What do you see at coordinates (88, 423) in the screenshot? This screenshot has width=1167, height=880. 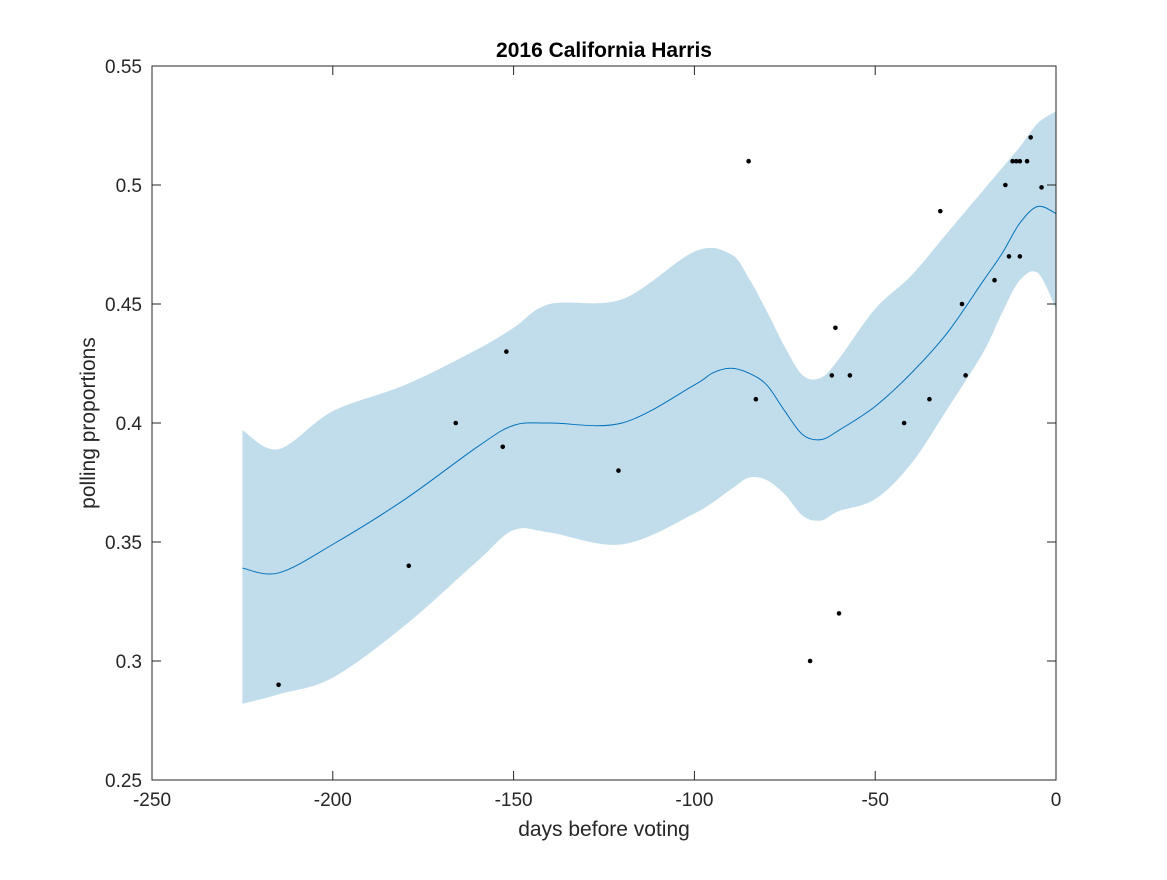 I see `y-axis-label: polling proportions` at bounding box center [88, 423].